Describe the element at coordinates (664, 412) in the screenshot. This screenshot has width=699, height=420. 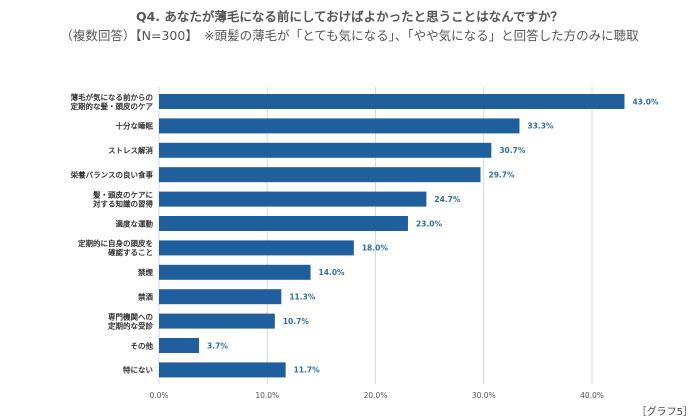
I see `graph-number-label: ［グラフ5］` at that location.